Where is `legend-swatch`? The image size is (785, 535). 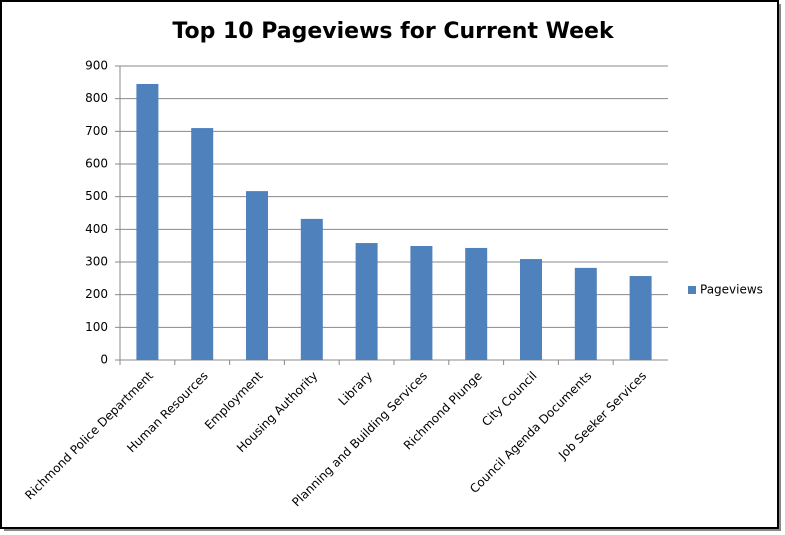 legend-swatch is located at coordinates (692, 290).